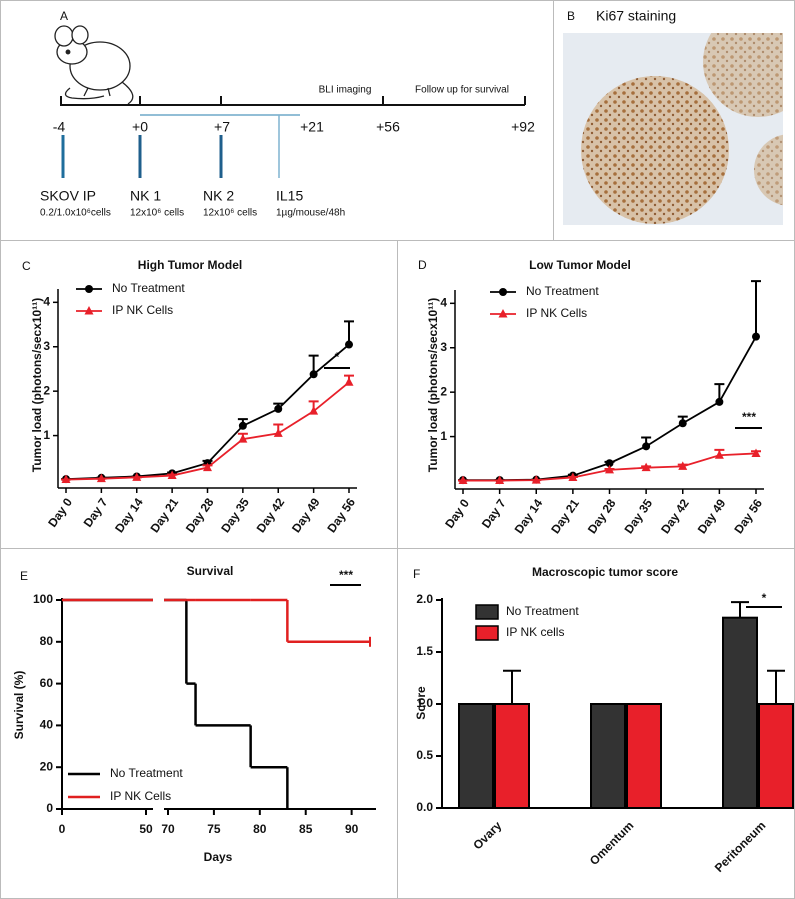 Image resolution: width=795 pixels, height=899 pixels. What do you see at coordinates (310, 213) in the screenshot?
I see `event-detail: 1µg/mouse/48h` at bounding box center [310, 213].